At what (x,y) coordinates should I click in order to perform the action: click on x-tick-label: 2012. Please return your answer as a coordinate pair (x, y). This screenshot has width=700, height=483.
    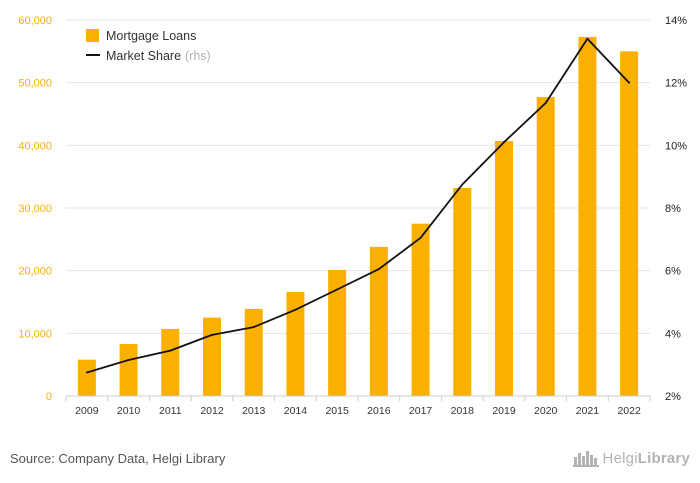
    Looking at the image, I should click on (212, 411).